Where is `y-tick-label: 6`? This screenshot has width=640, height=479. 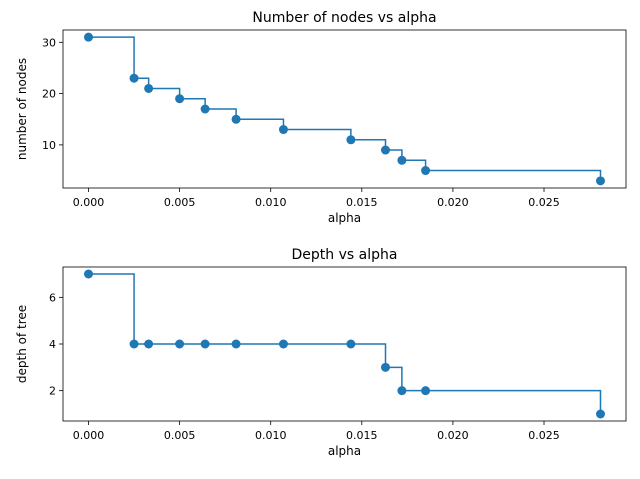
y-tick-label: 6 is located at coordinates (52, 297).